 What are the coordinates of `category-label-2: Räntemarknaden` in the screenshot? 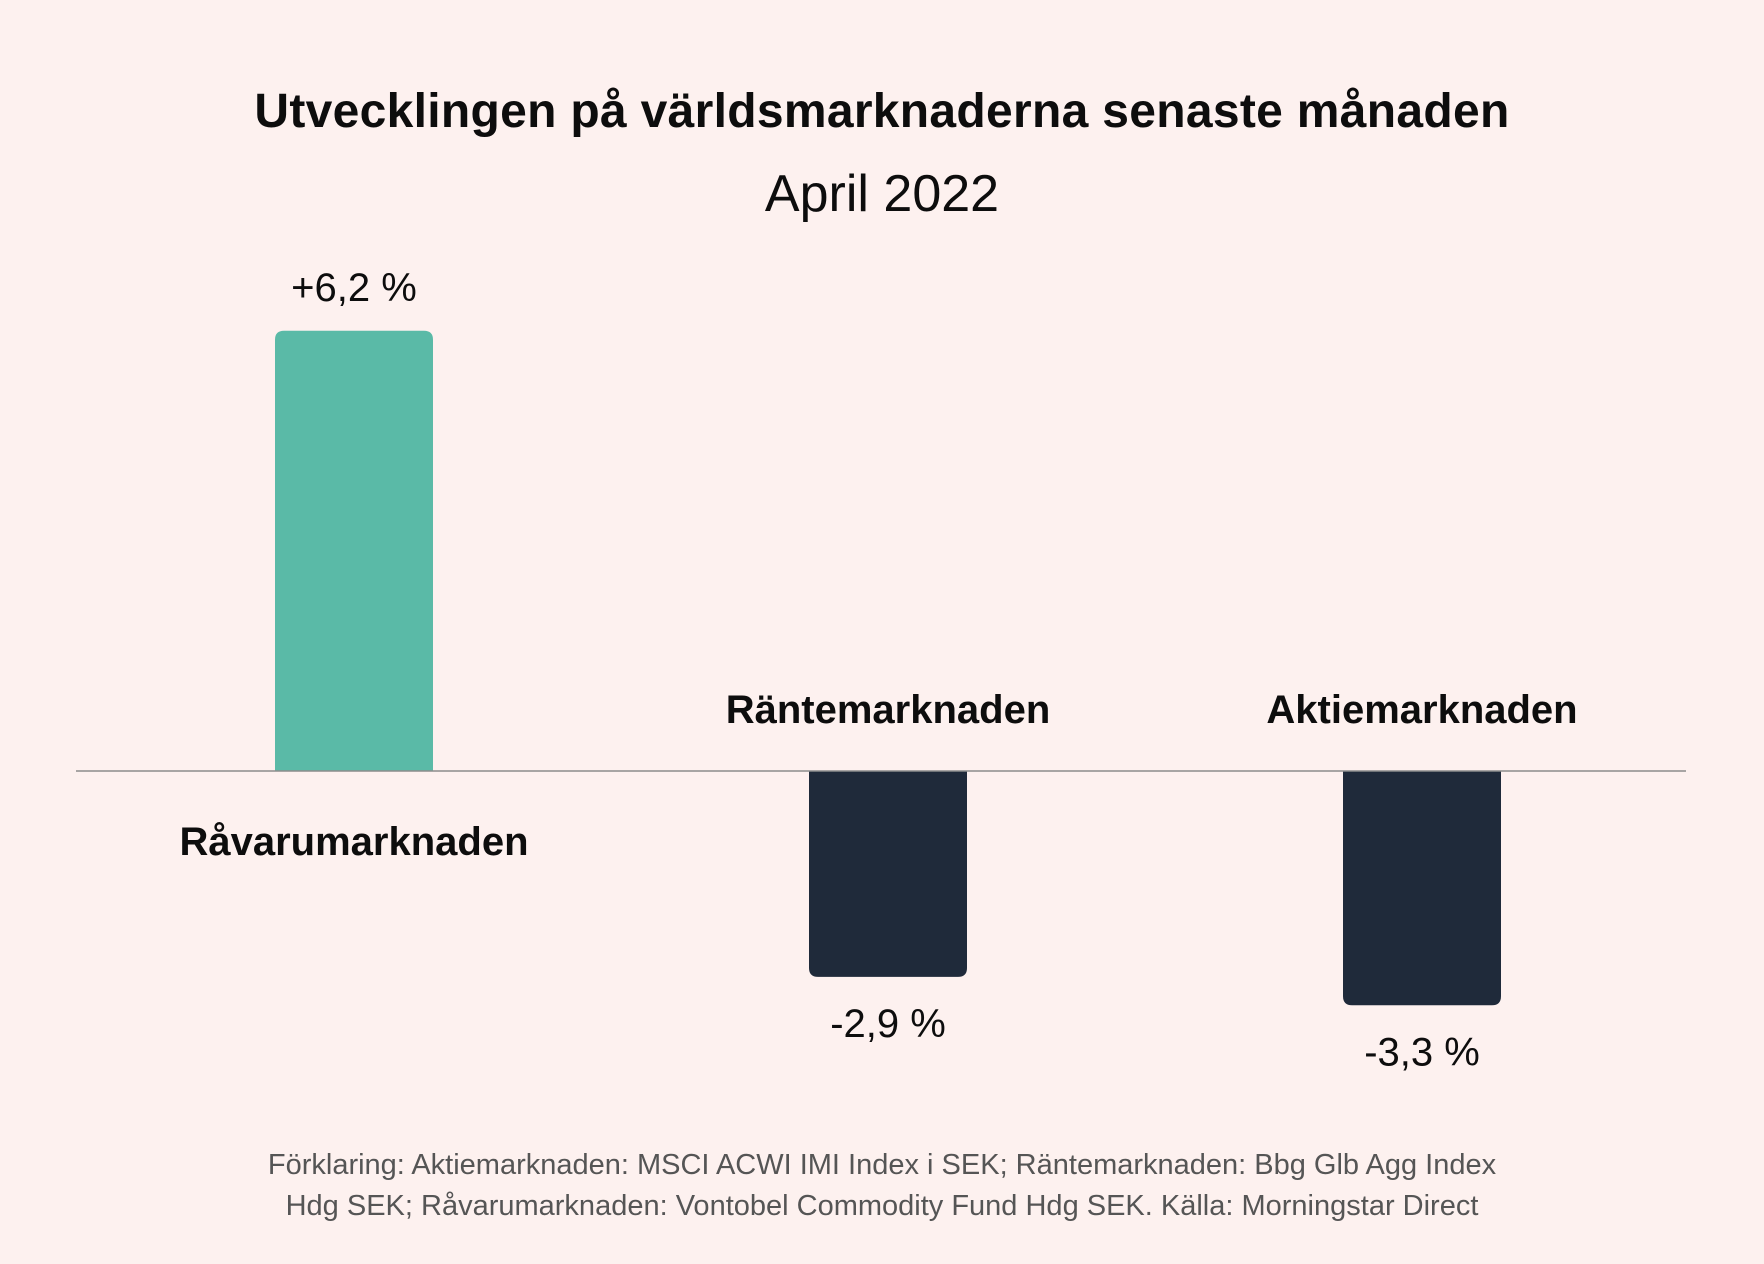 It's located at (888, 710).